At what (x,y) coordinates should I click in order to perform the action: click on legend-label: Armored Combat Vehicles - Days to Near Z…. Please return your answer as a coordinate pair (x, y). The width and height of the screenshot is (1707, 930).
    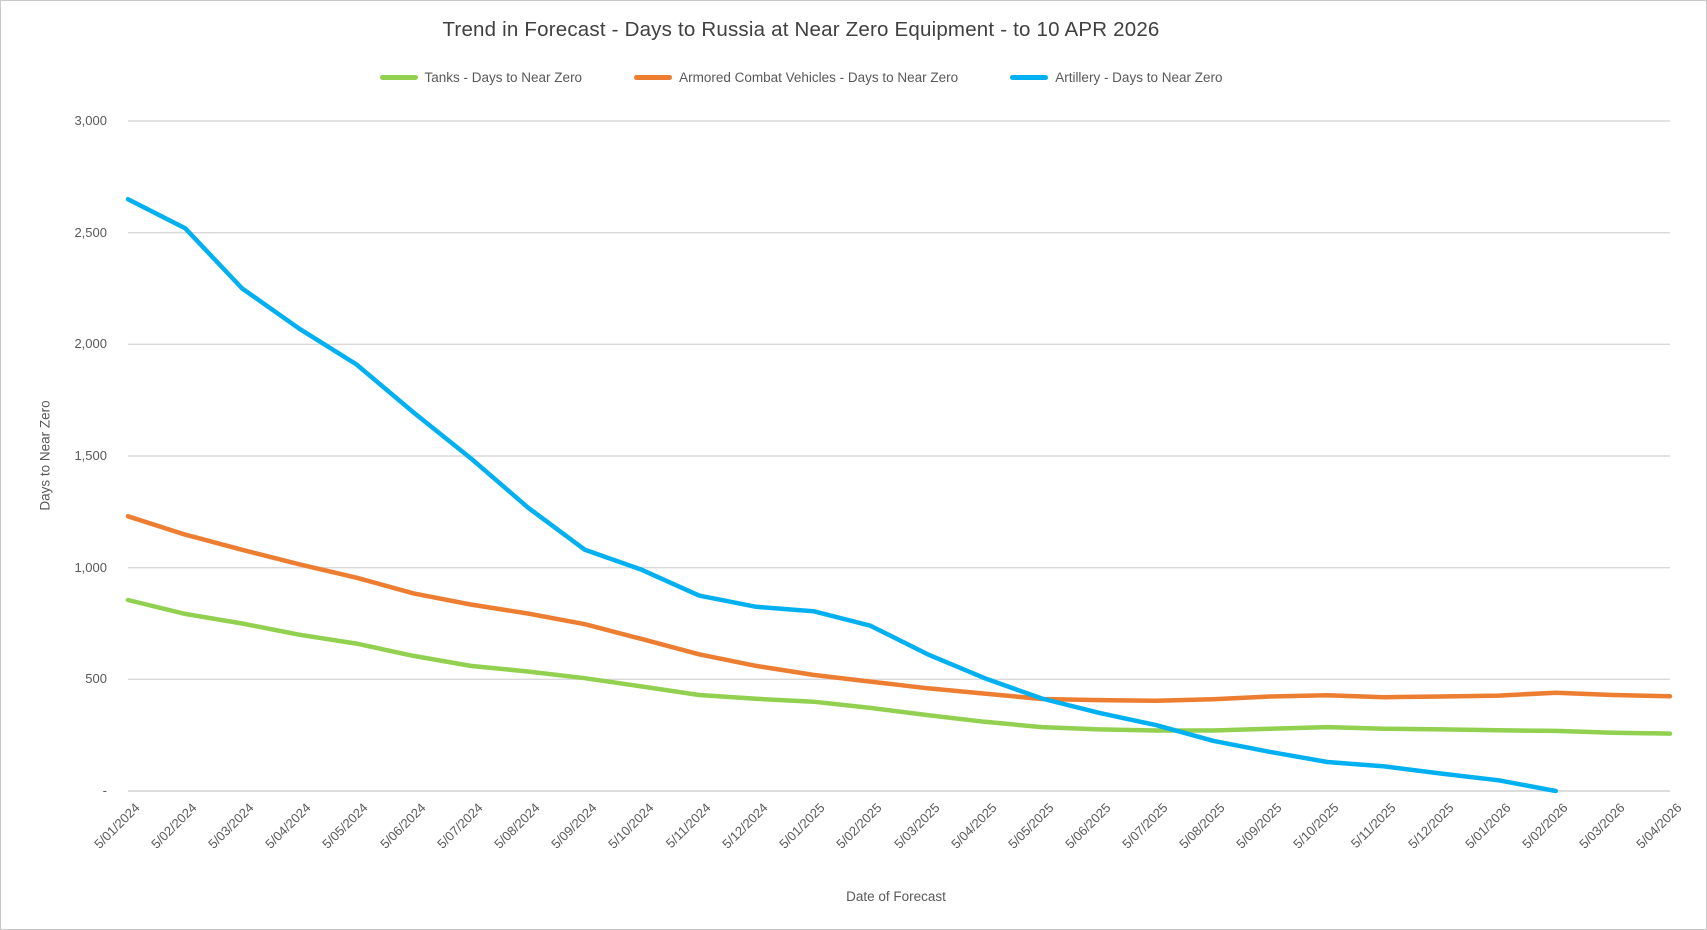
    Looking at the image, I should click on (819, 77).